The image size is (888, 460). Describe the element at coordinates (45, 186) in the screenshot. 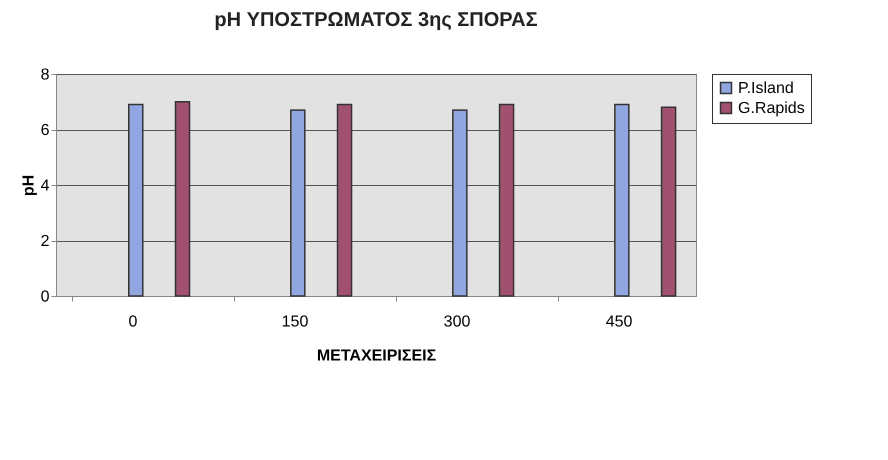

I see `y-tick-label: 4` at that location.